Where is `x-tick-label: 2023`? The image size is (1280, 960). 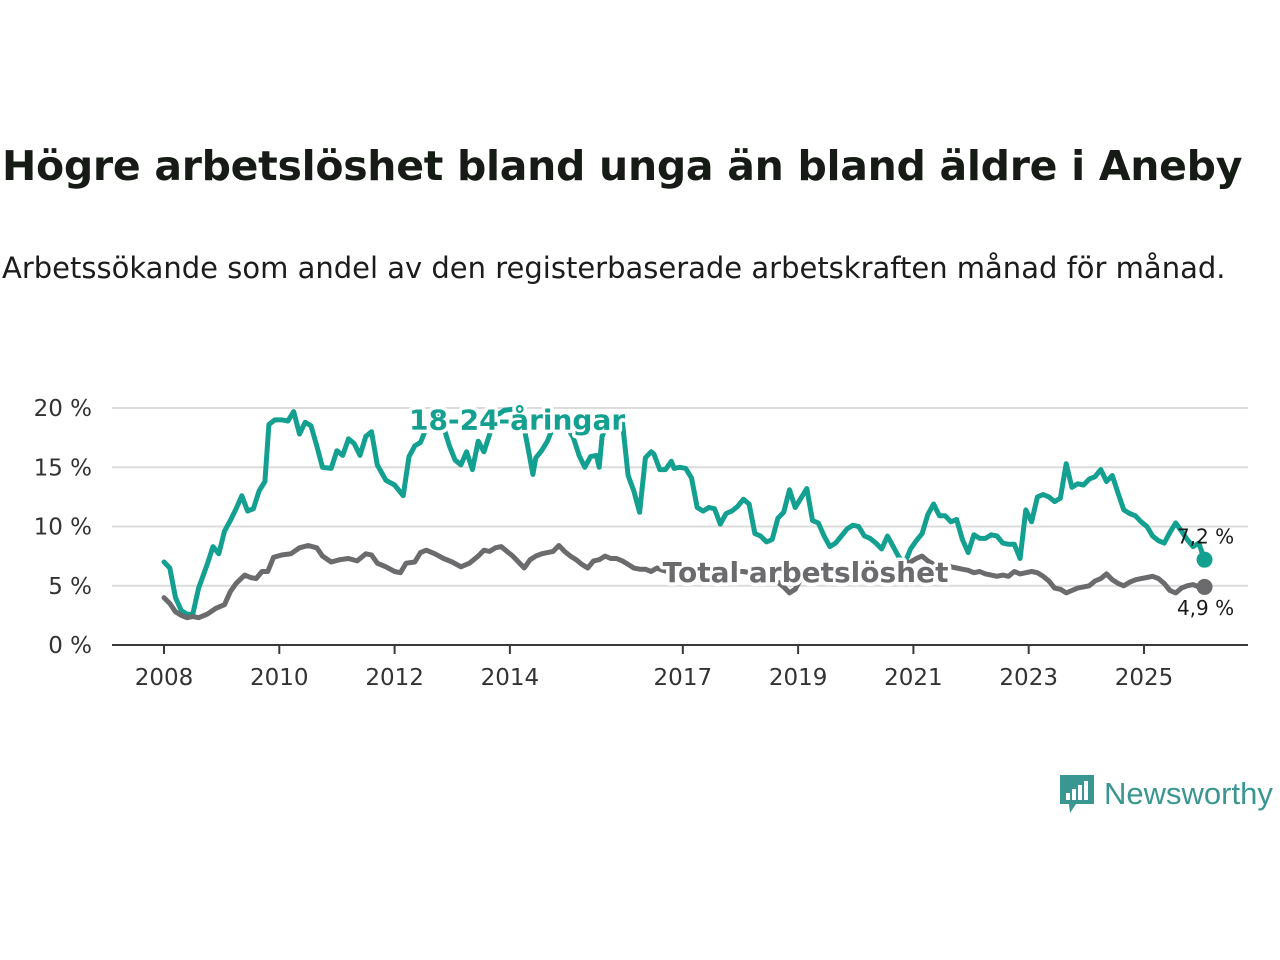
x-tick-label: 2023 is located at coordinates (1028, 678).